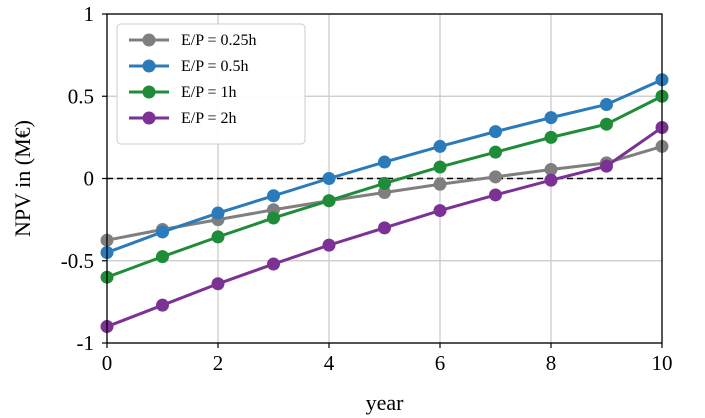  Describe the element at coordinates (81, 96) in the screenshot. I see `y-tick-label: 0.5` at that location.